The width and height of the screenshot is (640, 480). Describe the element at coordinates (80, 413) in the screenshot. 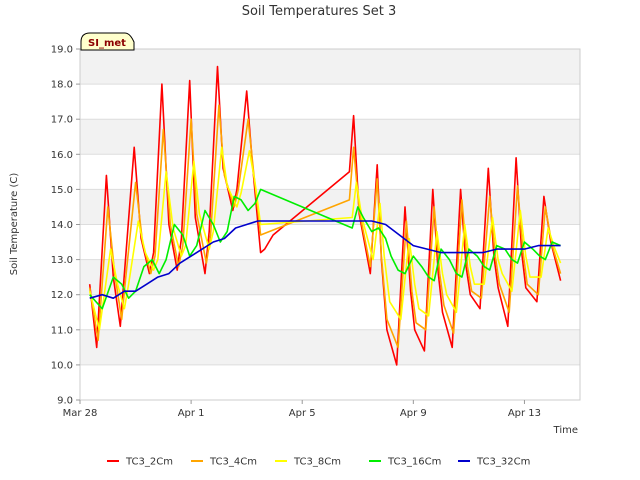

I see `x-tick-label: Mar 28` at that location.